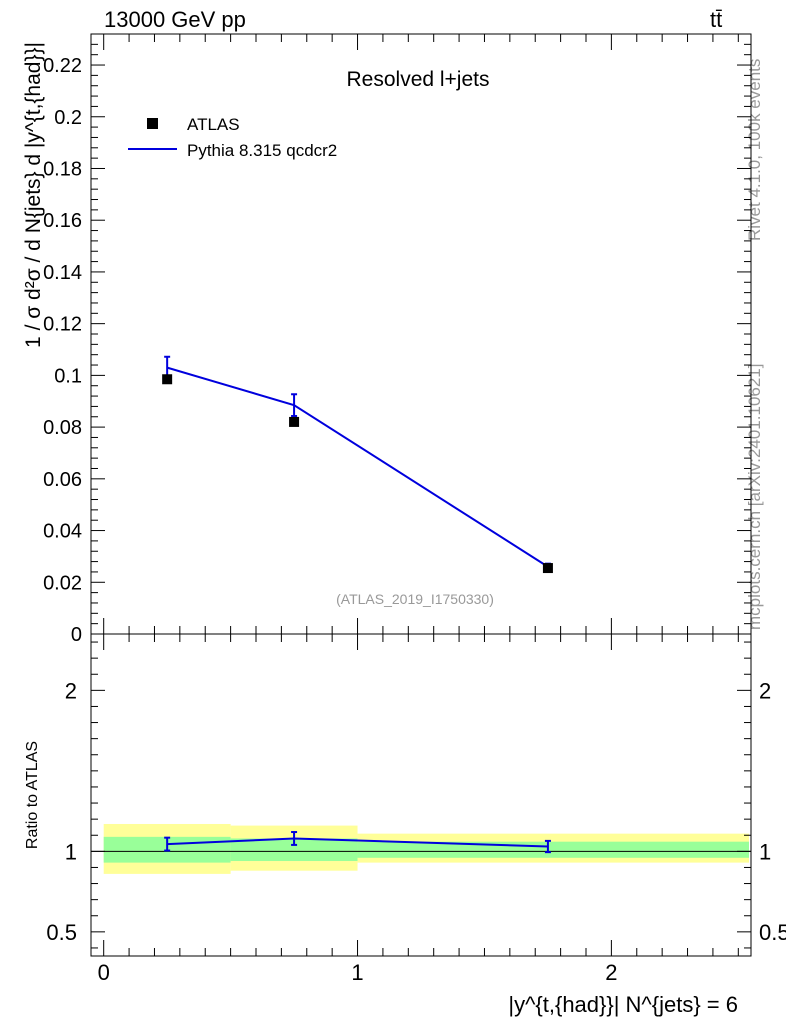 This screenshot has width=786, height=1024. What do you see at coordinates (611, 972) in the screenshot?
I see `ratio-xtick-label: 2` at bounding box center [611, 972].